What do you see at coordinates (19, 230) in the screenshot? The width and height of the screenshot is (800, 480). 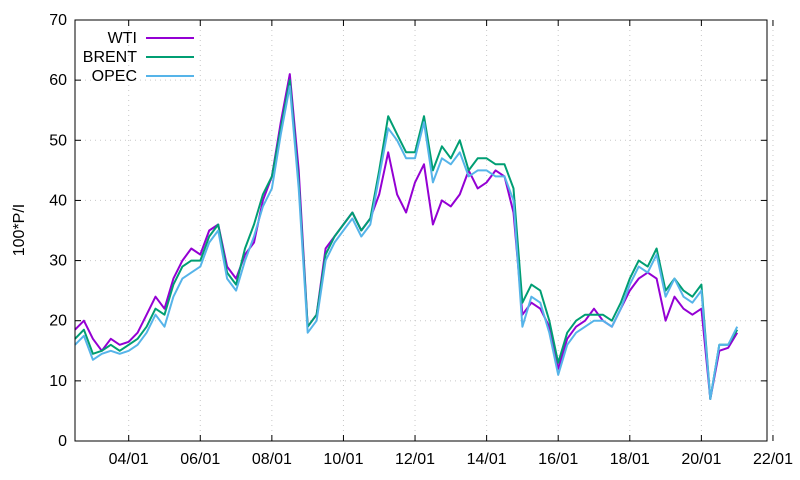 I see `y-axis-title: 100*P/I` at bounding box center [19, 230].